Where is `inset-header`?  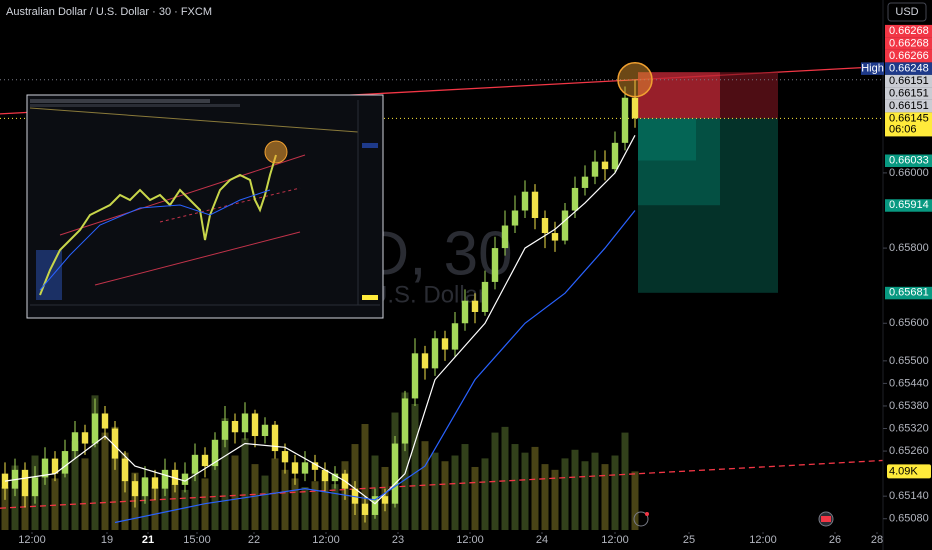
inset-header is located at coordinates (135, 105).